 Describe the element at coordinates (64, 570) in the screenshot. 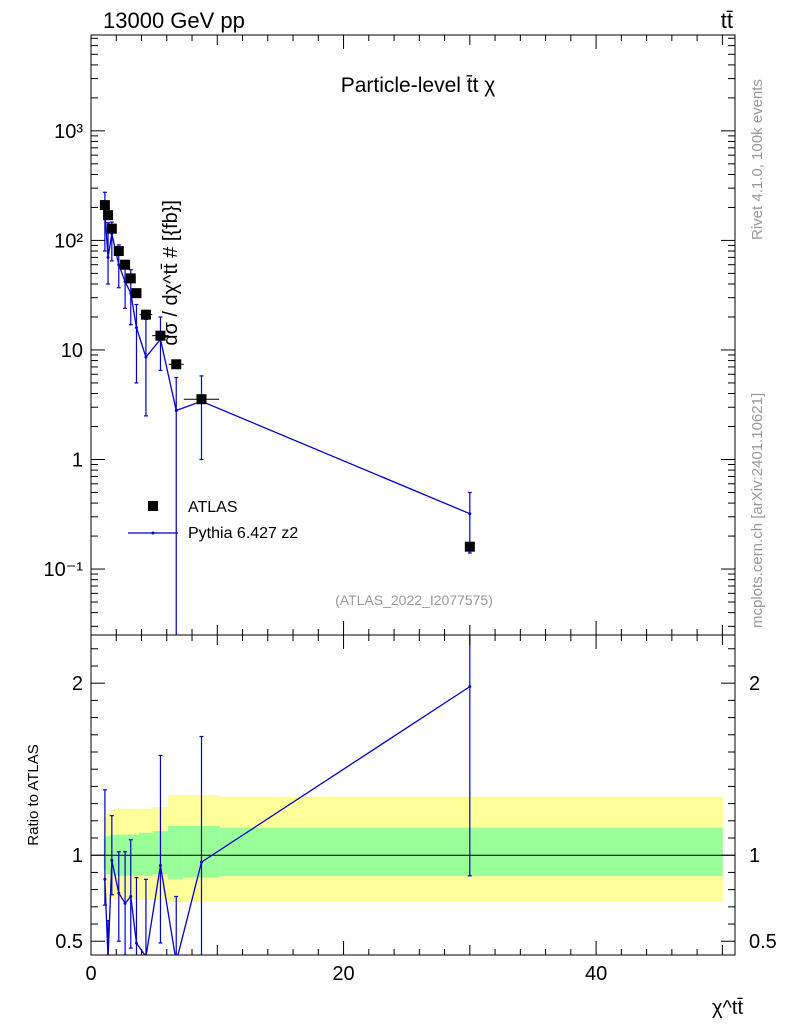

I see `y-tick-label: 10⁻¹` at that location.